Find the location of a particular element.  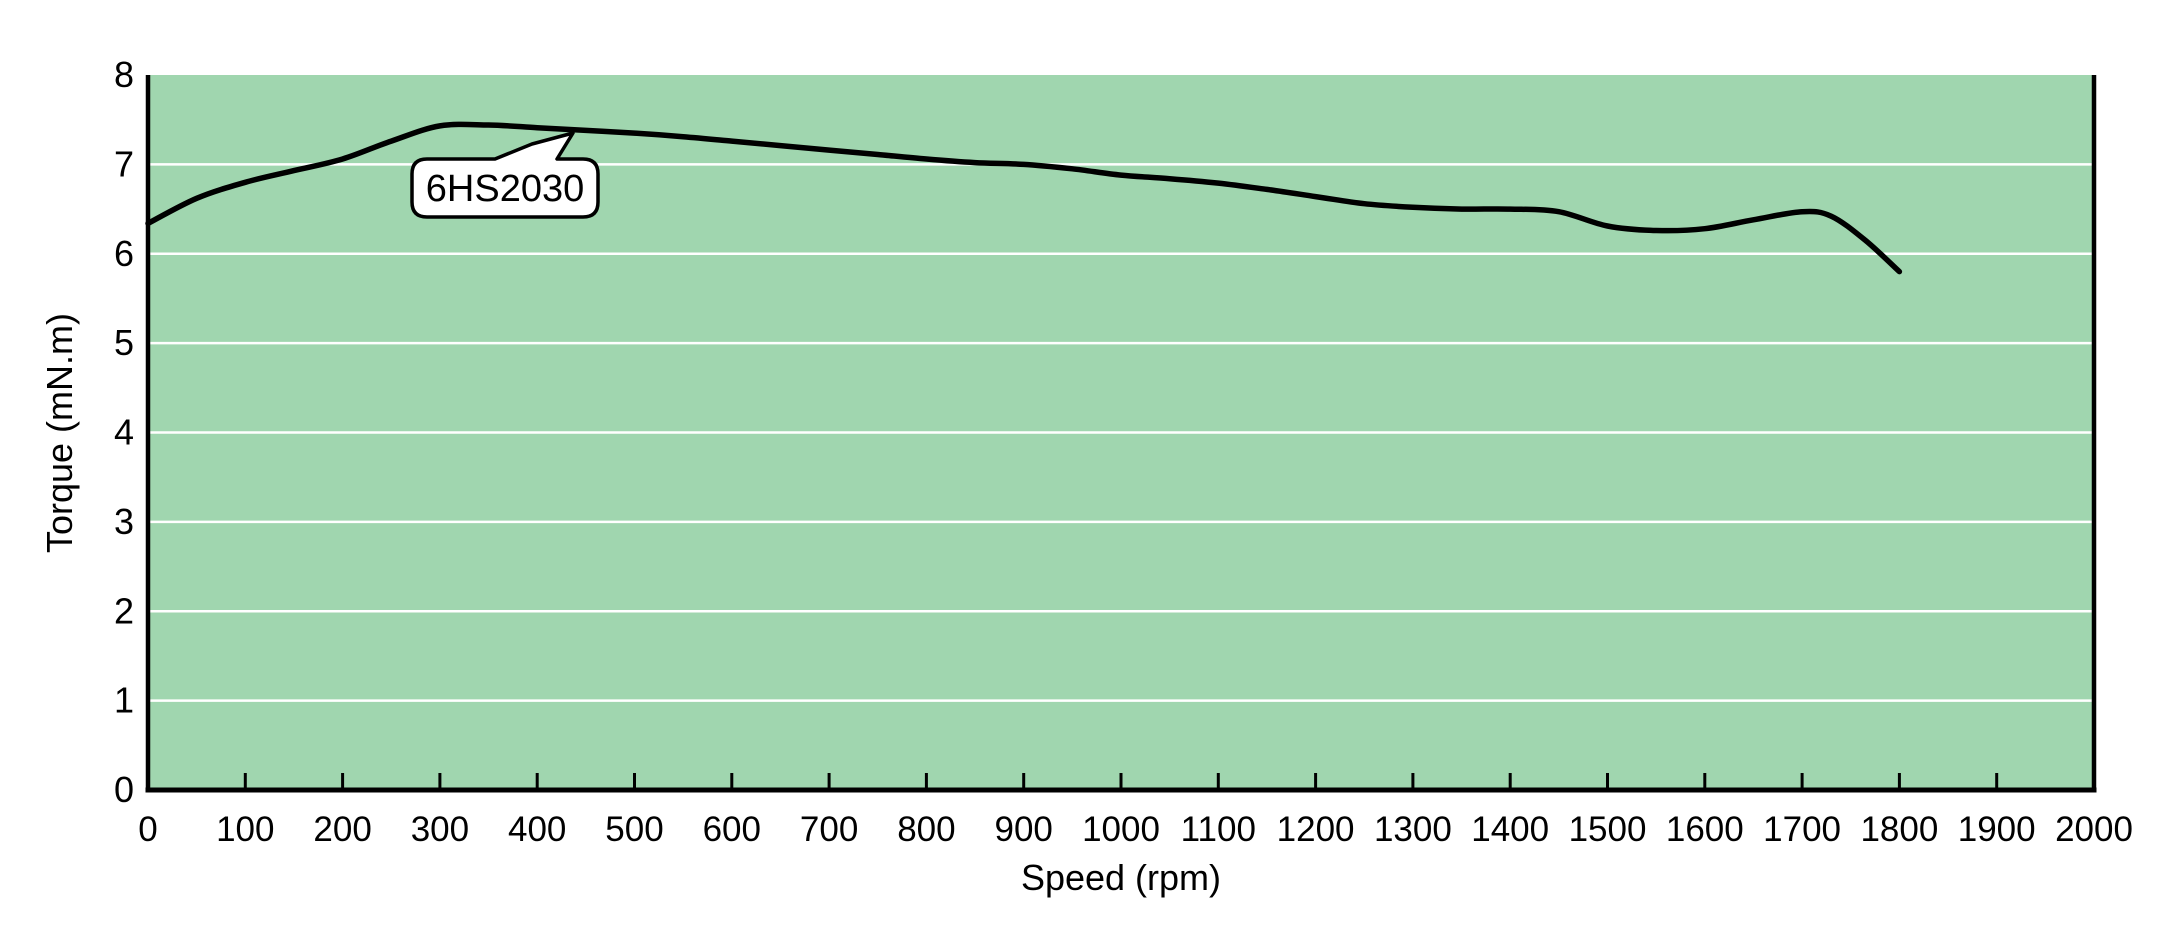

y-tick-label-2: 2 is located at coordinates (124, 610).